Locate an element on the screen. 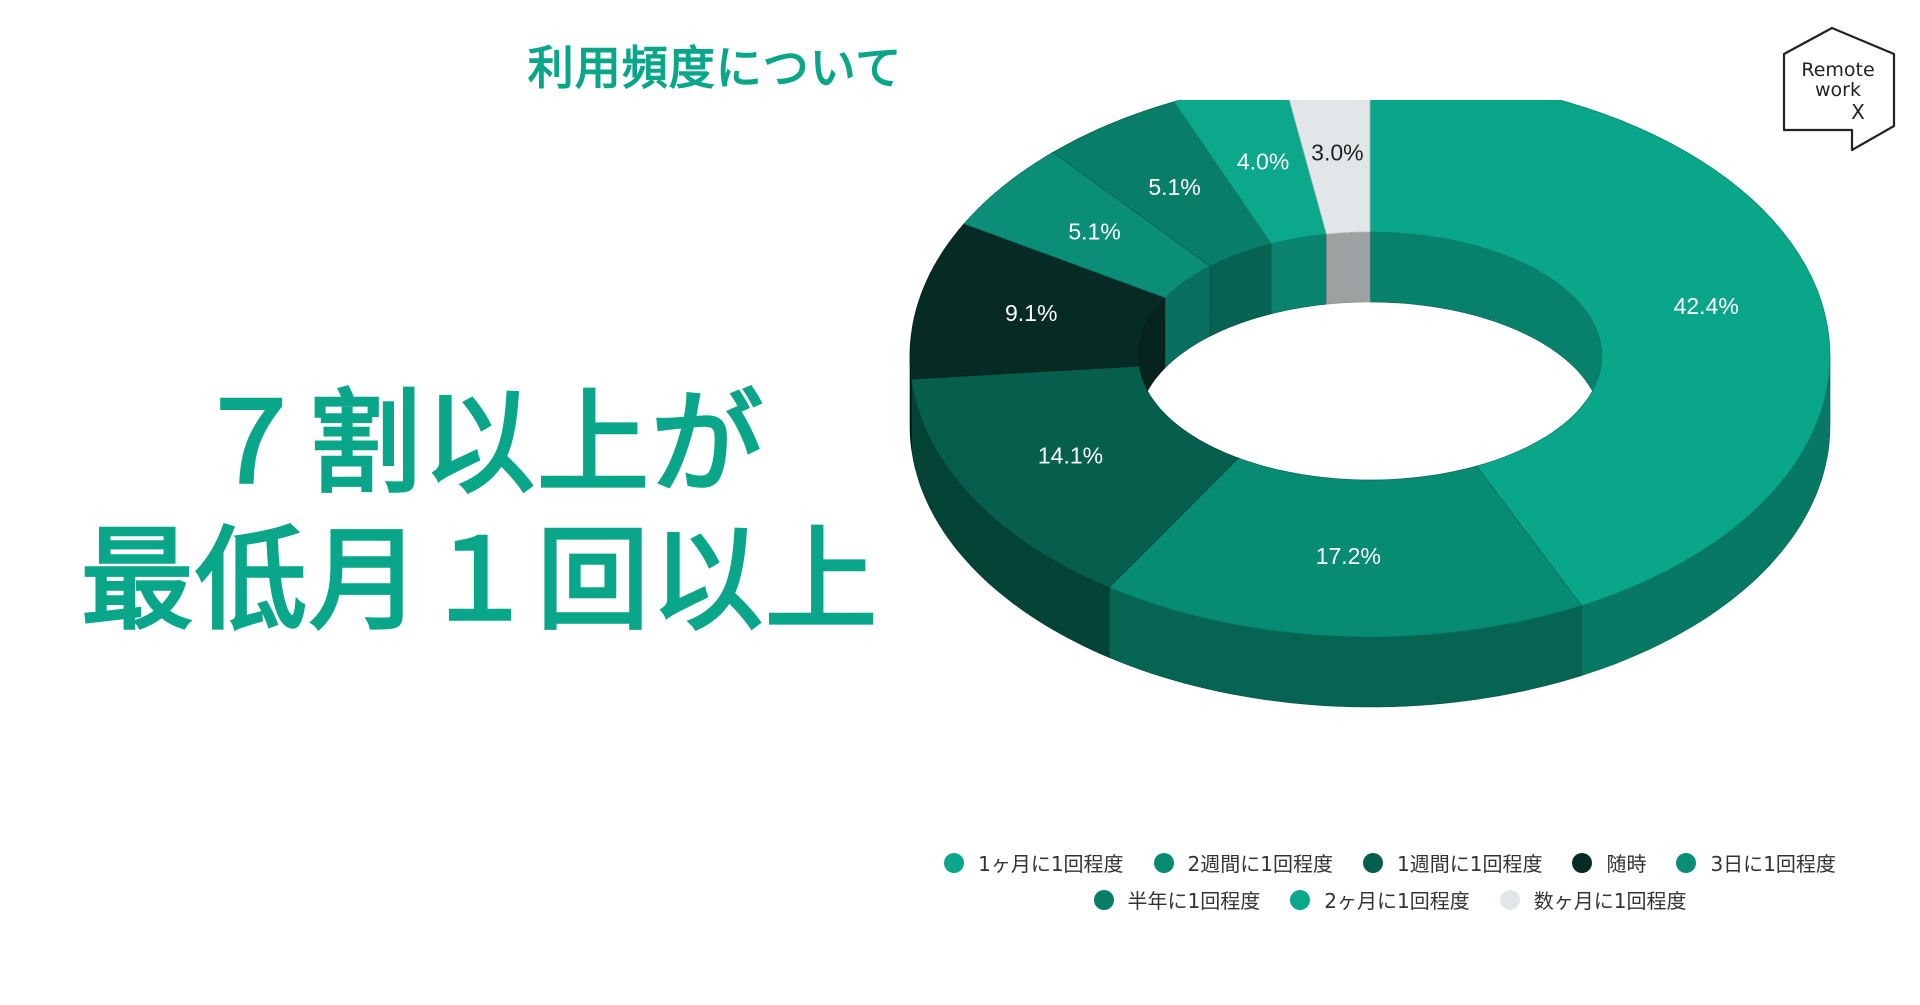  legend-item: 数ヶ月に1回程度 is located at coordinates (1593, 899).